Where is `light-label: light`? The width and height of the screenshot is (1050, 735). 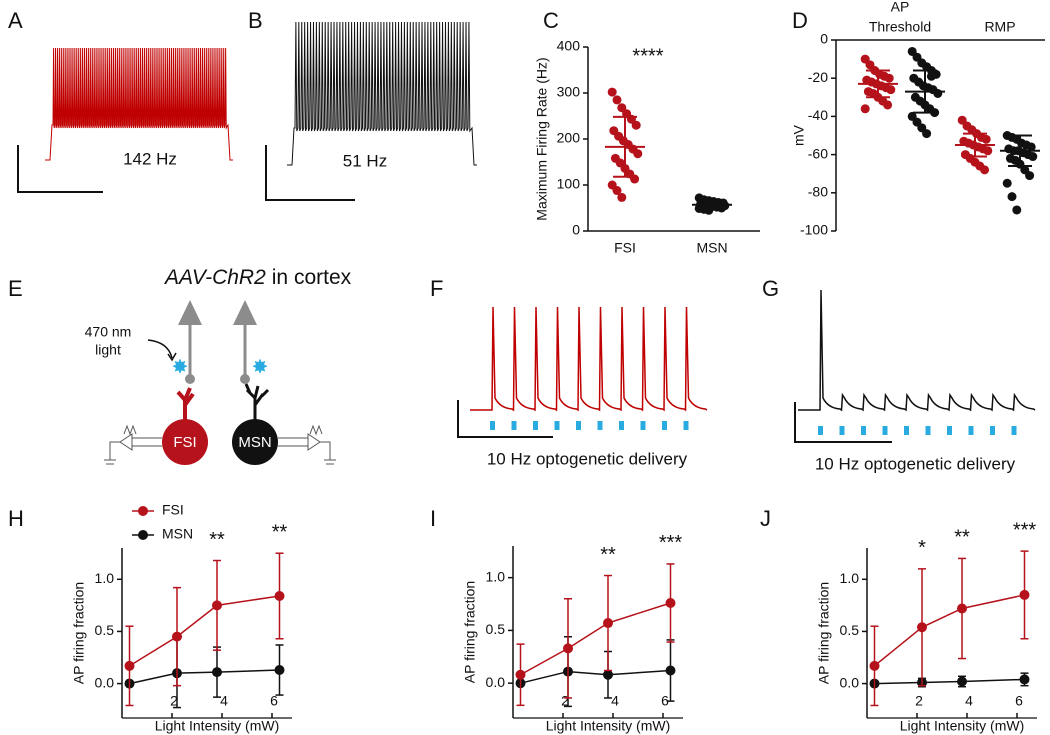
light-label: light is located at coordinates (108, 350).